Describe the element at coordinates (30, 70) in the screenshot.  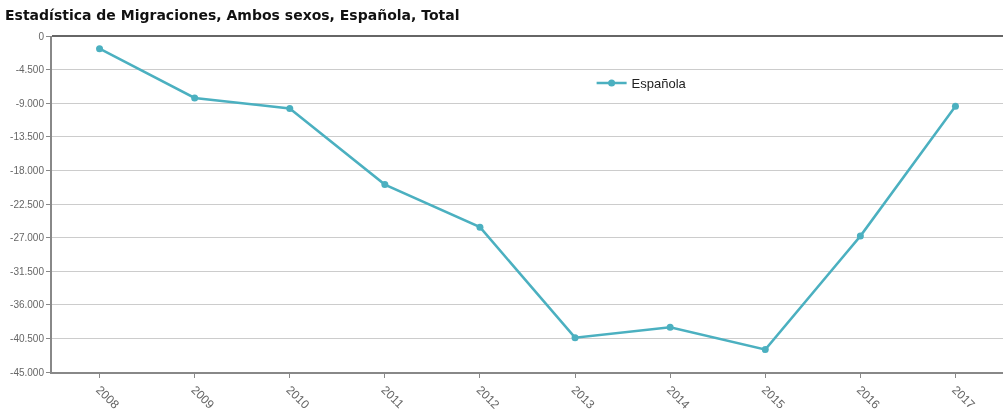
I see `y-tick-label: -4.500` at that location.